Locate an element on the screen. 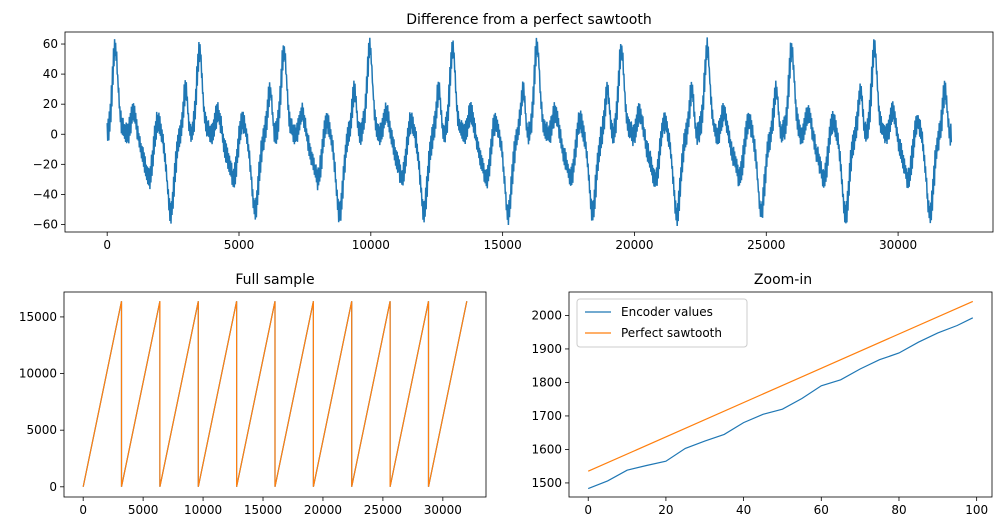  zoom-in-x-tick-label: 20 is located at coordinates (665, 510).